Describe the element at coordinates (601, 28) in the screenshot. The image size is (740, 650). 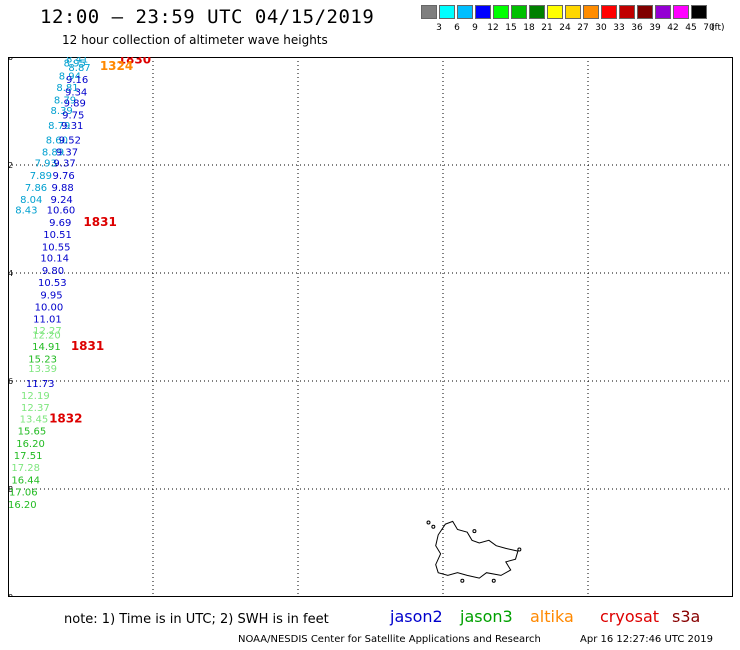
I see `legend-label: 30` at that location.